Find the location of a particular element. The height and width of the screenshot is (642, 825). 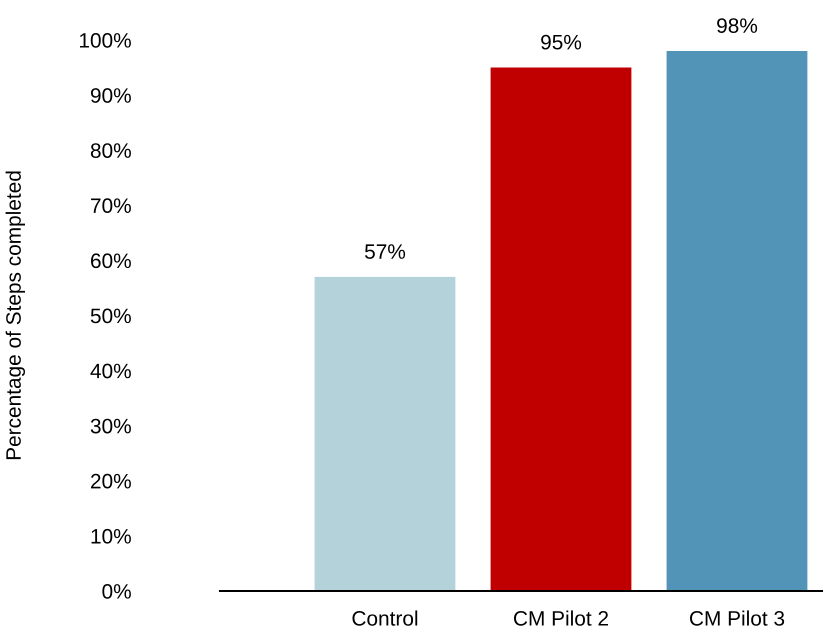

y-tick-label: 0% is located at coordinates (116, 591).